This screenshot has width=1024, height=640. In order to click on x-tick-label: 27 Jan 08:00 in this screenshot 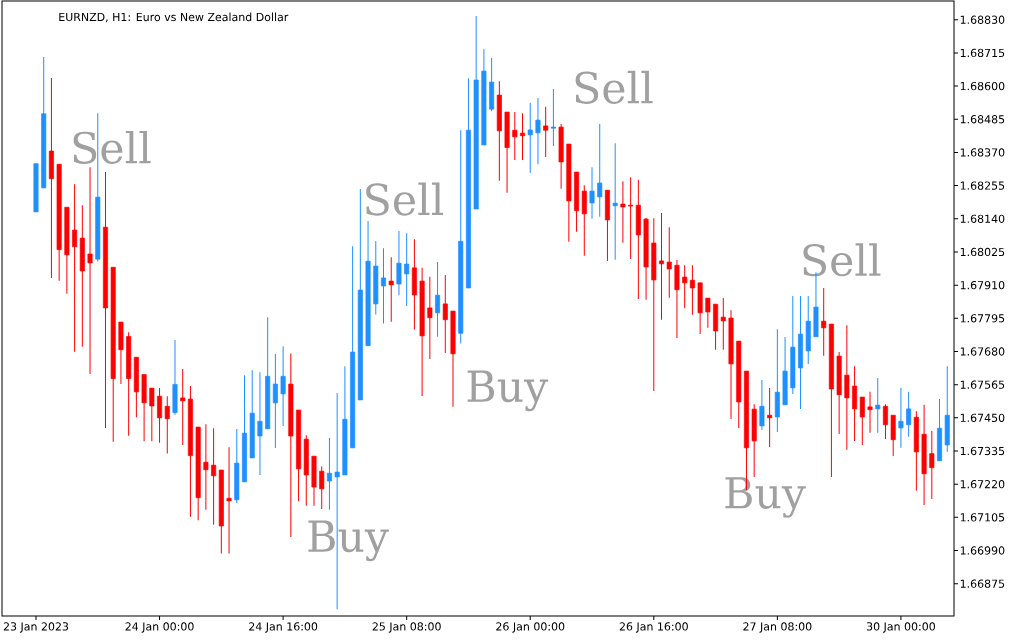, I will do `click(777, 627)`.